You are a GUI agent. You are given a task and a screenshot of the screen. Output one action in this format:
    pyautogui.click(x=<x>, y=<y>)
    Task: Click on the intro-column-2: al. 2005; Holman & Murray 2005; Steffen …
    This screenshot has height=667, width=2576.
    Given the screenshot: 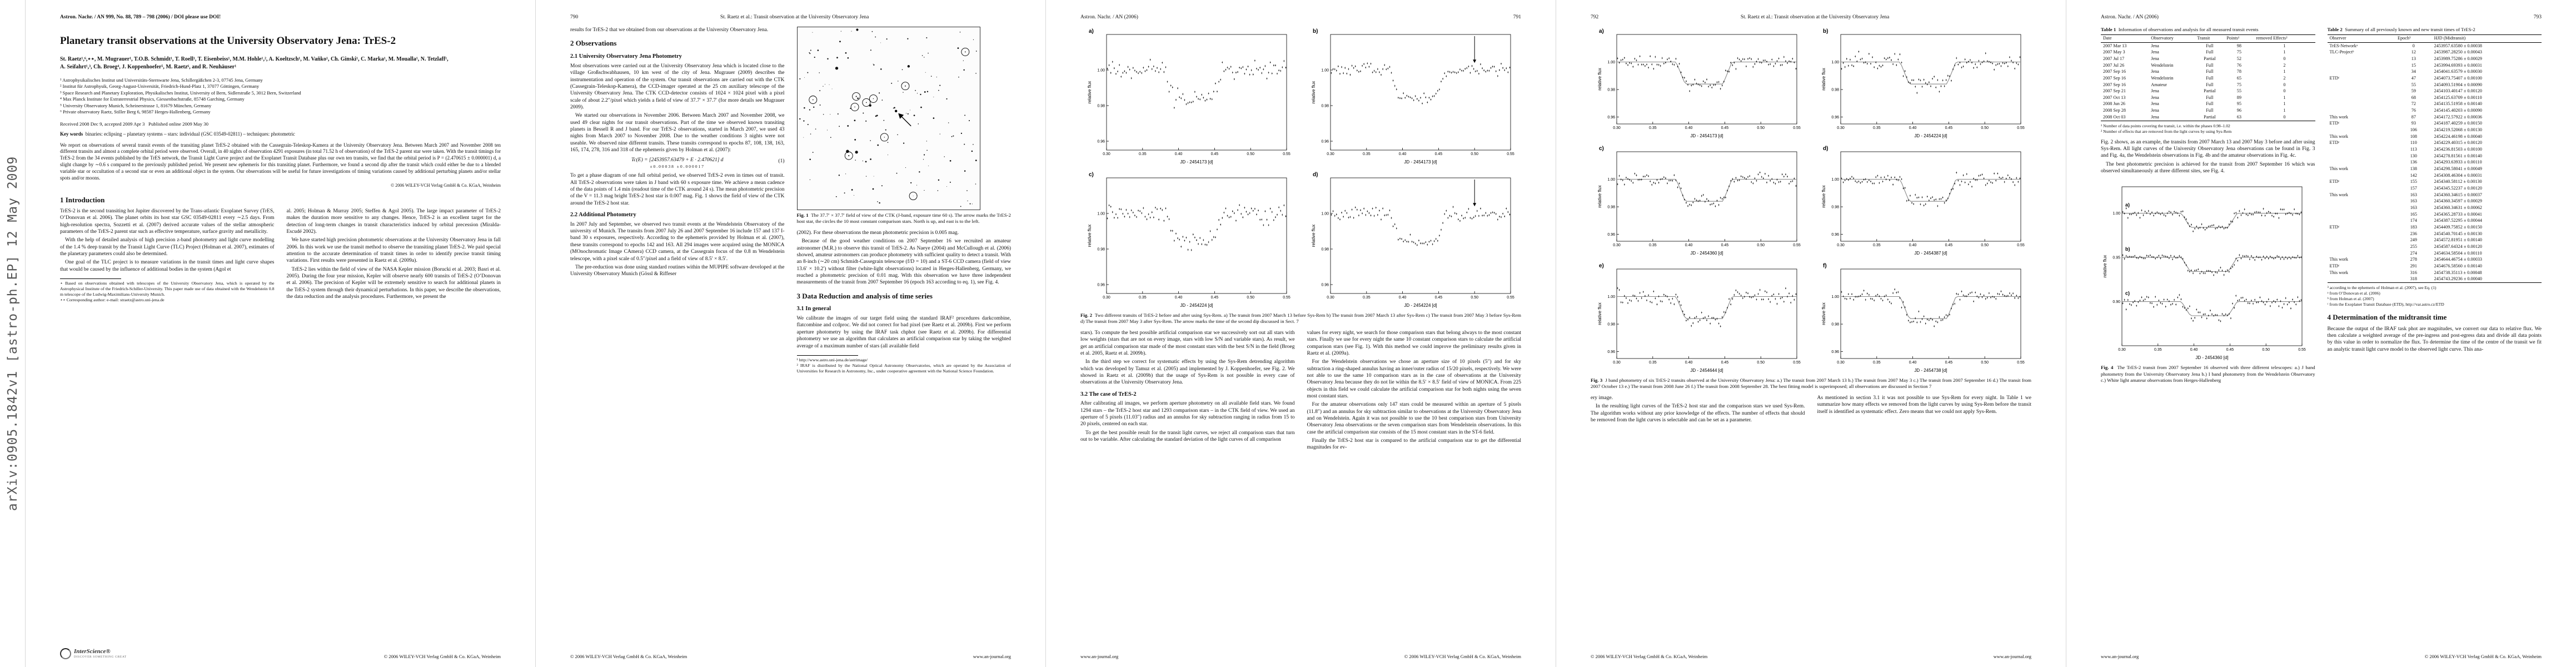 What is the action you would take?
    pyautogui.click(x=394, y=255)
    